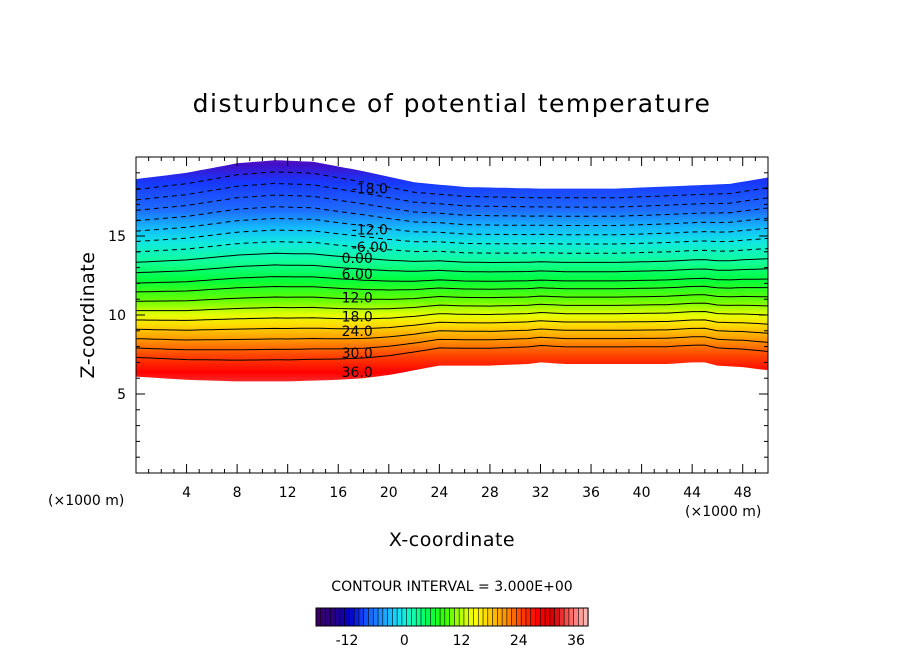 The height and width of the screenshot is (654, 904). Describe the element at coordinates (389, 493) in the screenshot. I see `x-tick-label: 20` at that location.